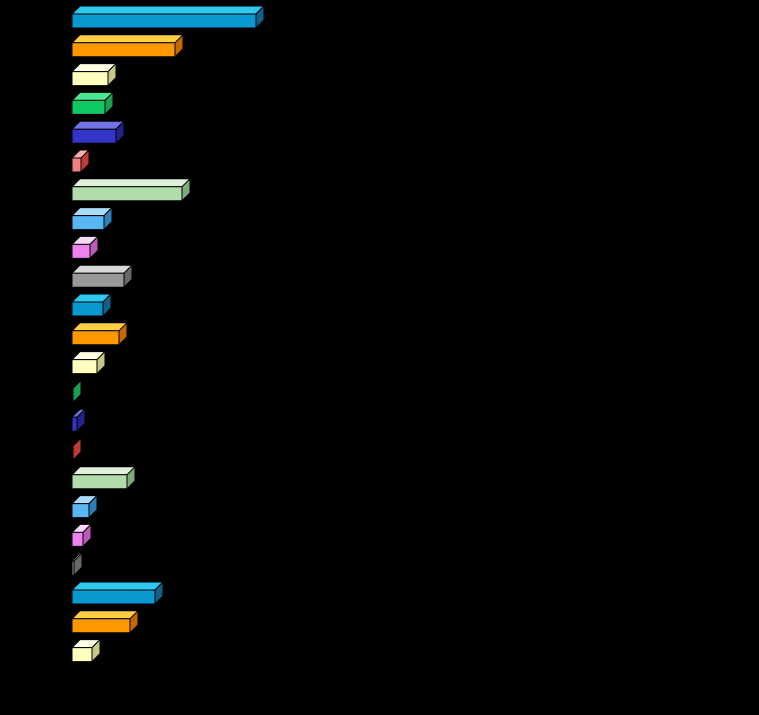 The width and height of the screenshot is (759, 715). I want to click on bar-4-green, so click(92, 103).